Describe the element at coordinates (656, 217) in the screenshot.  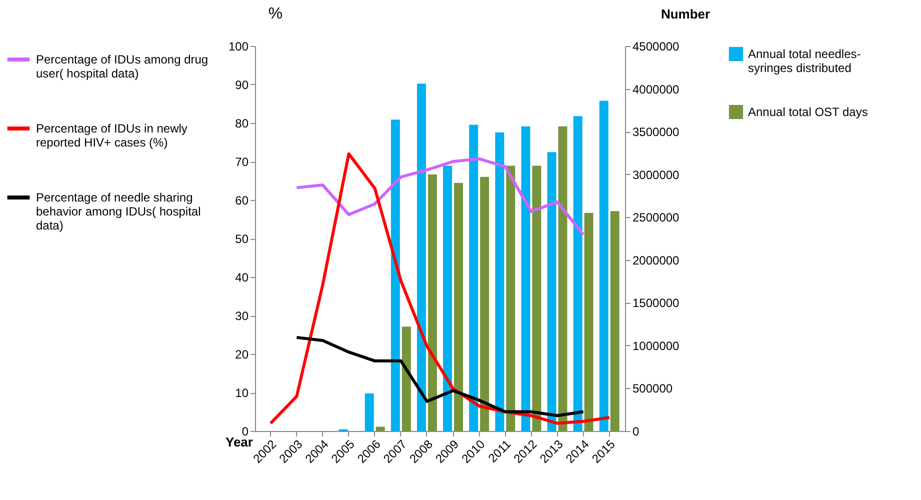
I see `y2-tick-label: 2500000` at that location.